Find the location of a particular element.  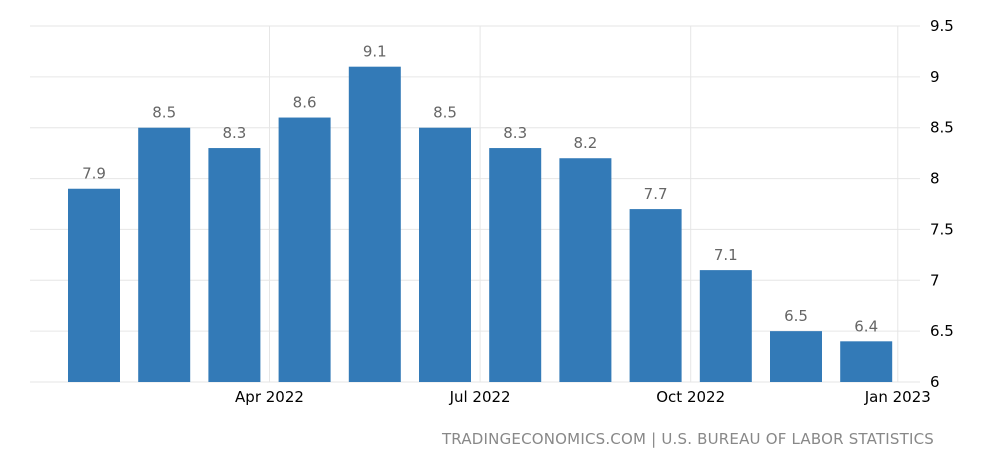

x-tick-label: Oct 2022 is located at coordinates (690, 397).